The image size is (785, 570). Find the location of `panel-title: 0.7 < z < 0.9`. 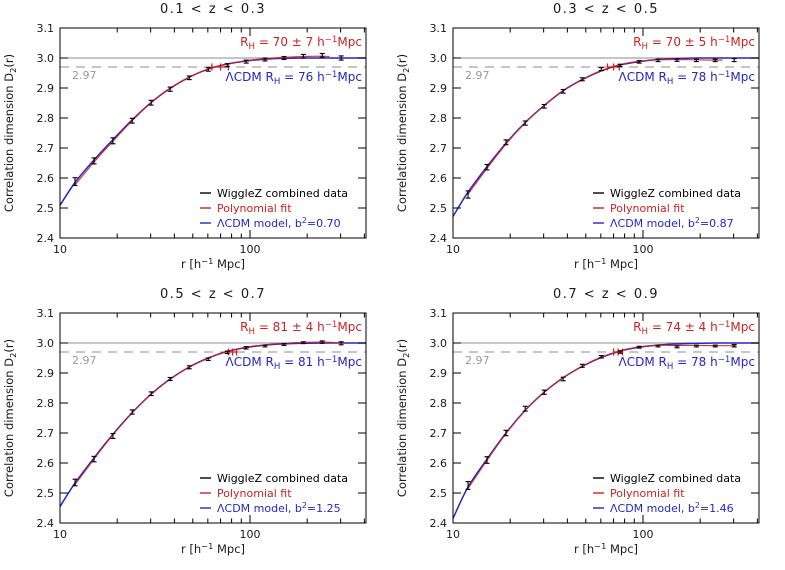

panel-title: 0.7 < z < 0.9 is located at coordinates (606, 294).